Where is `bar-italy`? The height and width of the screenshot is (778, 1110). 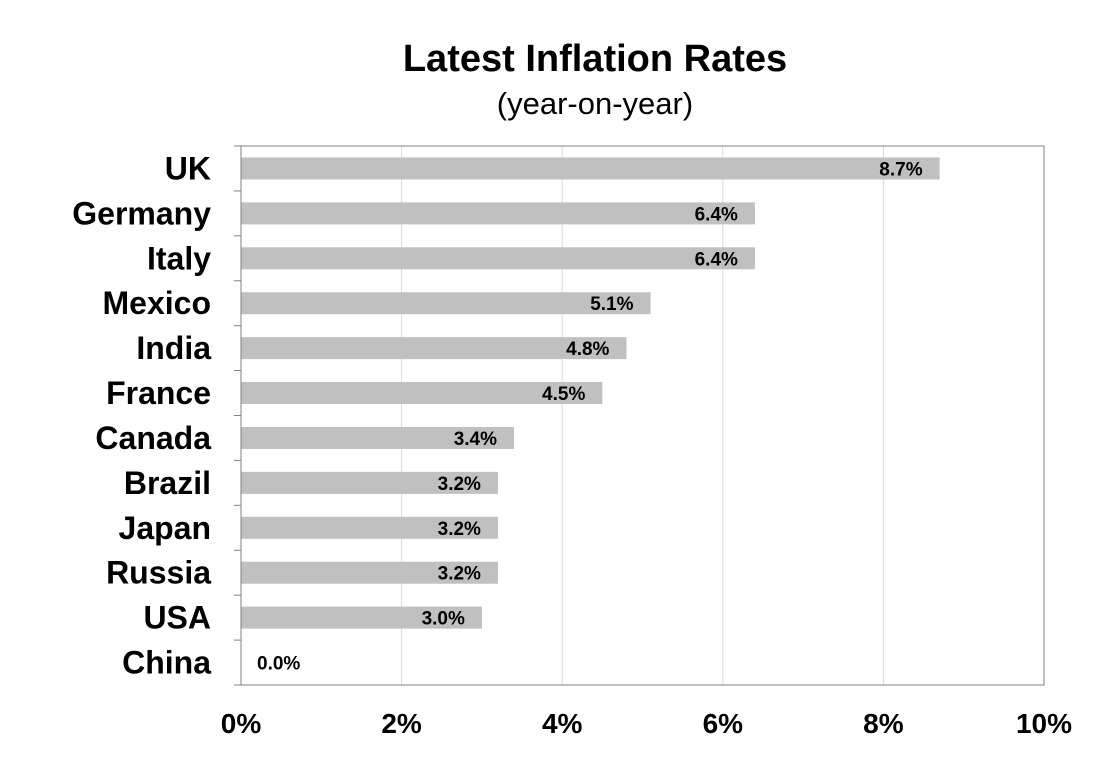
bar-italy is located at coordinates (498, 258).